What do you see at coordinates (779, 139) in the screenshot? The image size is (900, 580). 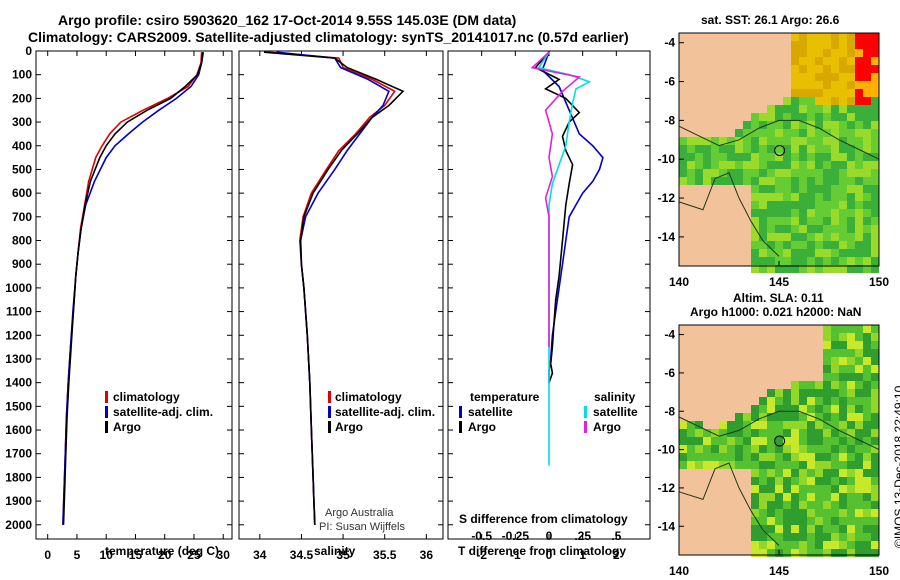 I see `coastline` at bounding box center [779, 139].